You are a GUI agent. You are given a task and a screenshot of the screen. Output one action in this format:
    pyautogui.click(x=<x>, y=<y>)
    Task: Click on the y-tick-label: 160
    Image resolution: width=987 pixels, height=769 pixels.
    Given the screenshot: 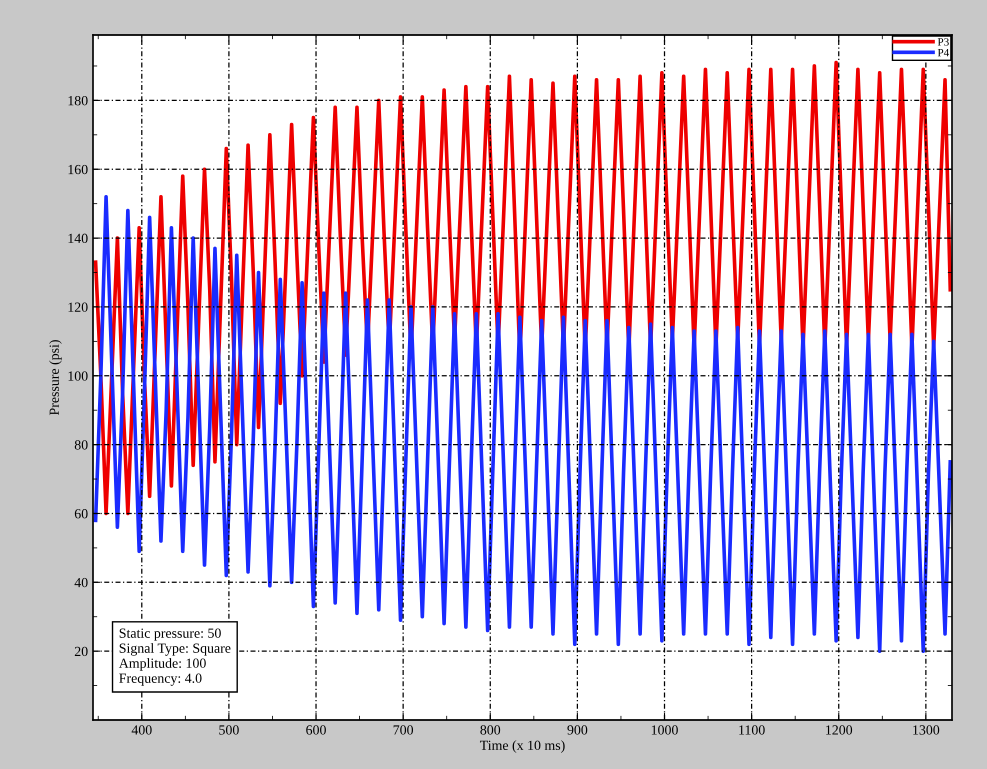 What is the action you would take?
    pyautogui.click(x=78, y=169)
    